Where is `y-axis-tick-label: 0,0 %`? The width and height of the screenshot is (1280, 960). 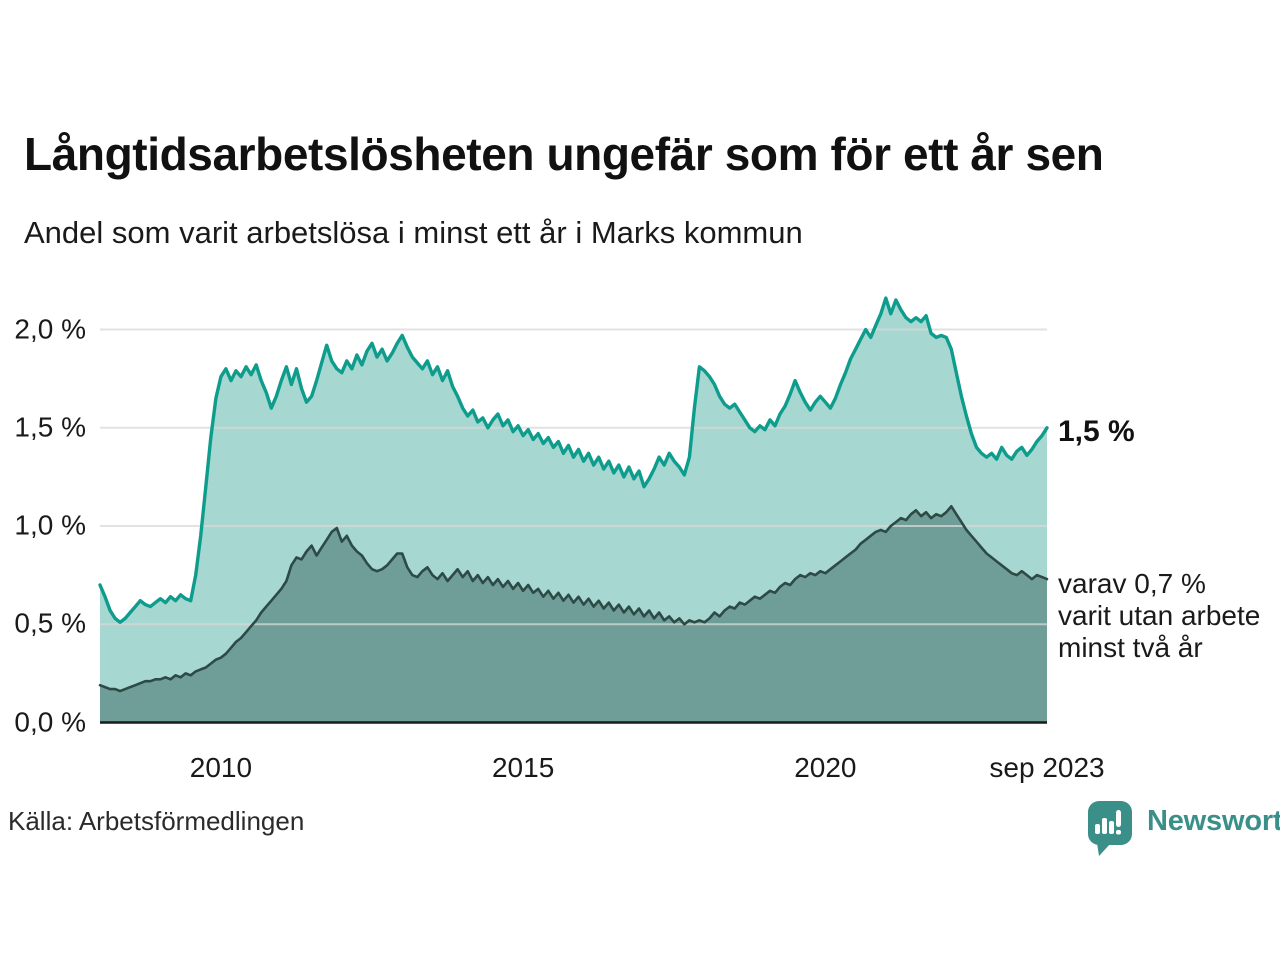
y-axis-tick-label: 0,0 % is located at coordinates (50, 721).